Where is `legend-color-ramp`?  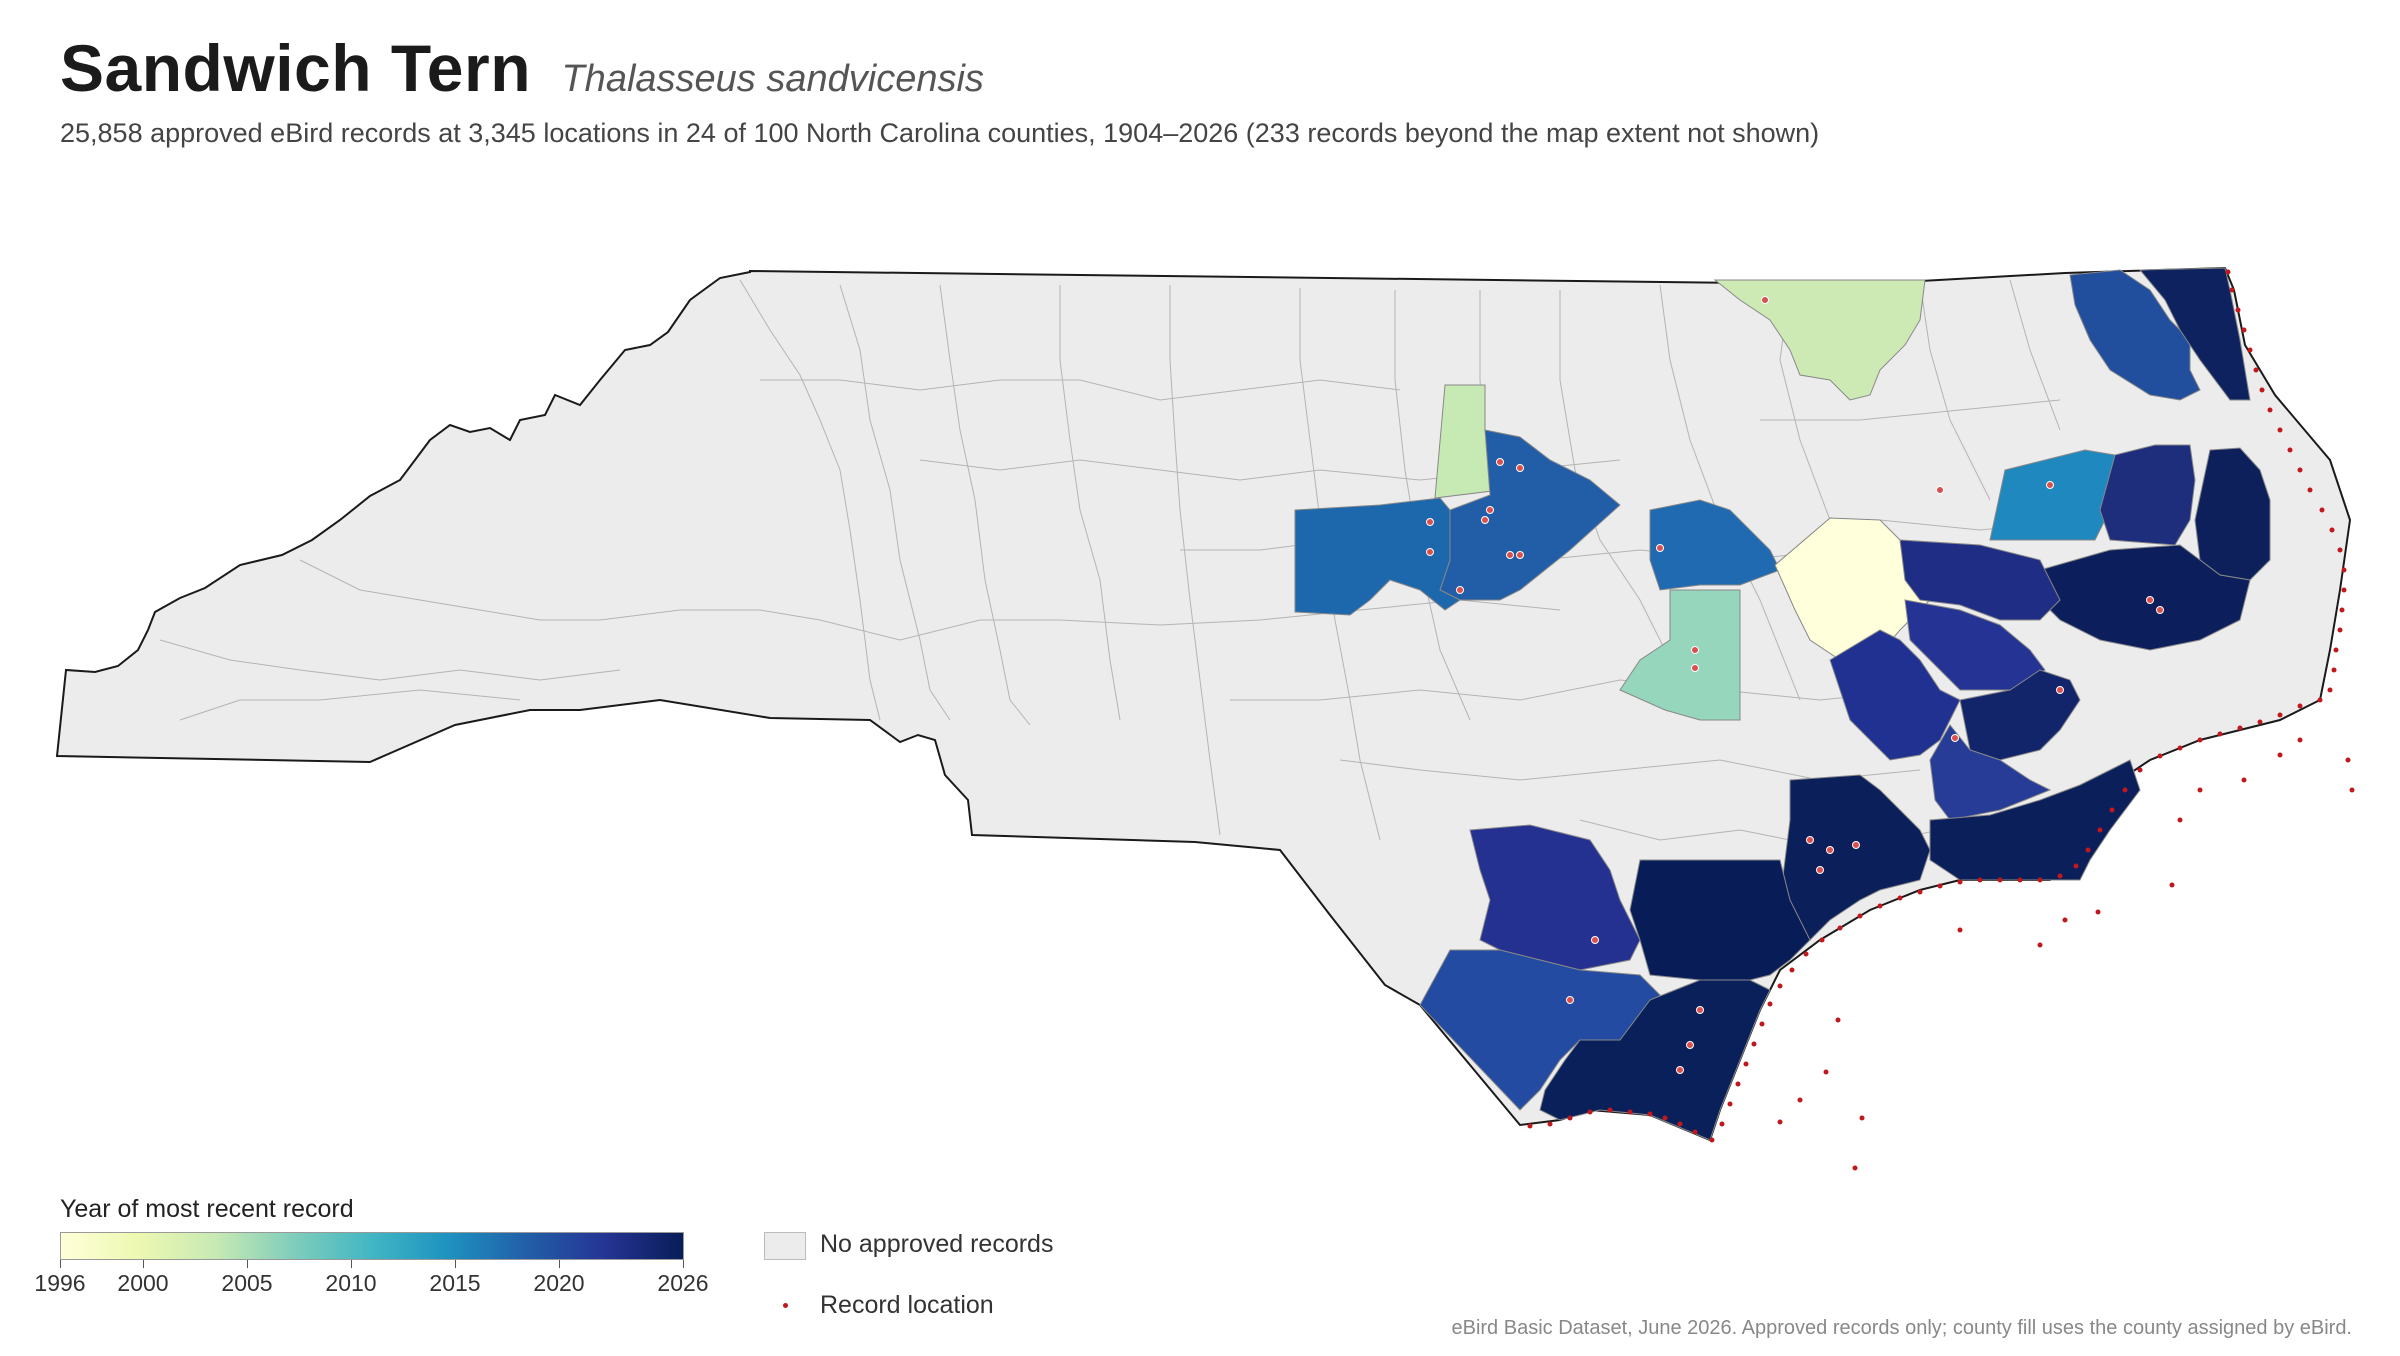 legend-color-ramp is located at coordinates (372, 1246).